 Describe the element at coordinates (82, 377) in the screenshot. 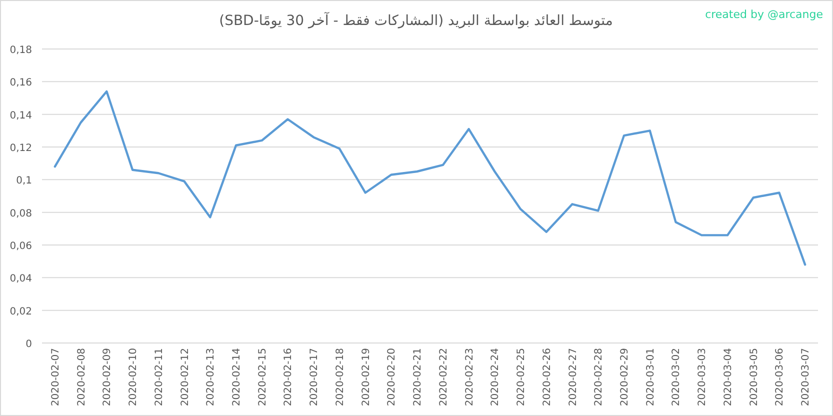

I see `x-tick-label: 2020-02-08` at that location.